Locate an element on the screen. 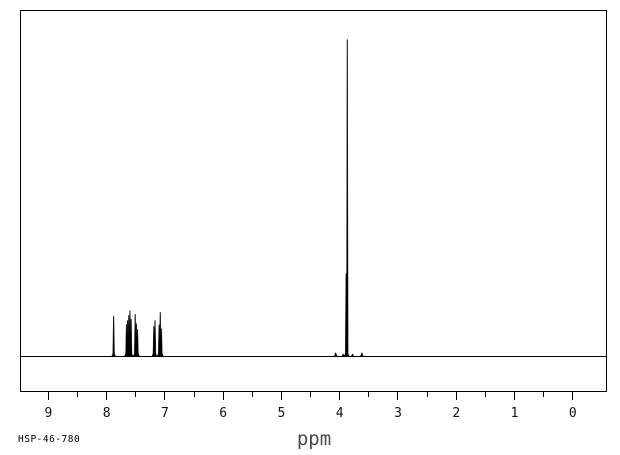  x-axis-tick-label: 5 is located at coordinates (281, 413).